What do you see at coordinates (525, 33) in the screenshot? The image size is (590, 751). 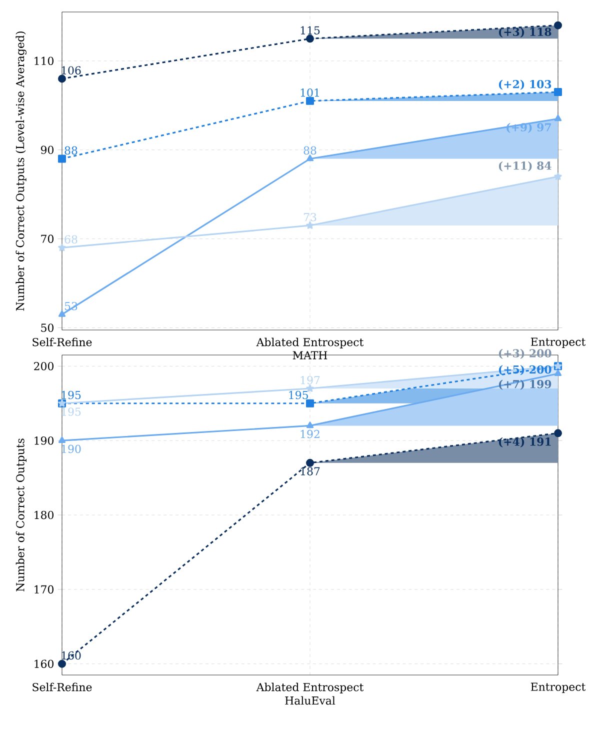 I see `data-label: (+3) 118` at bounding box center [525, 33].